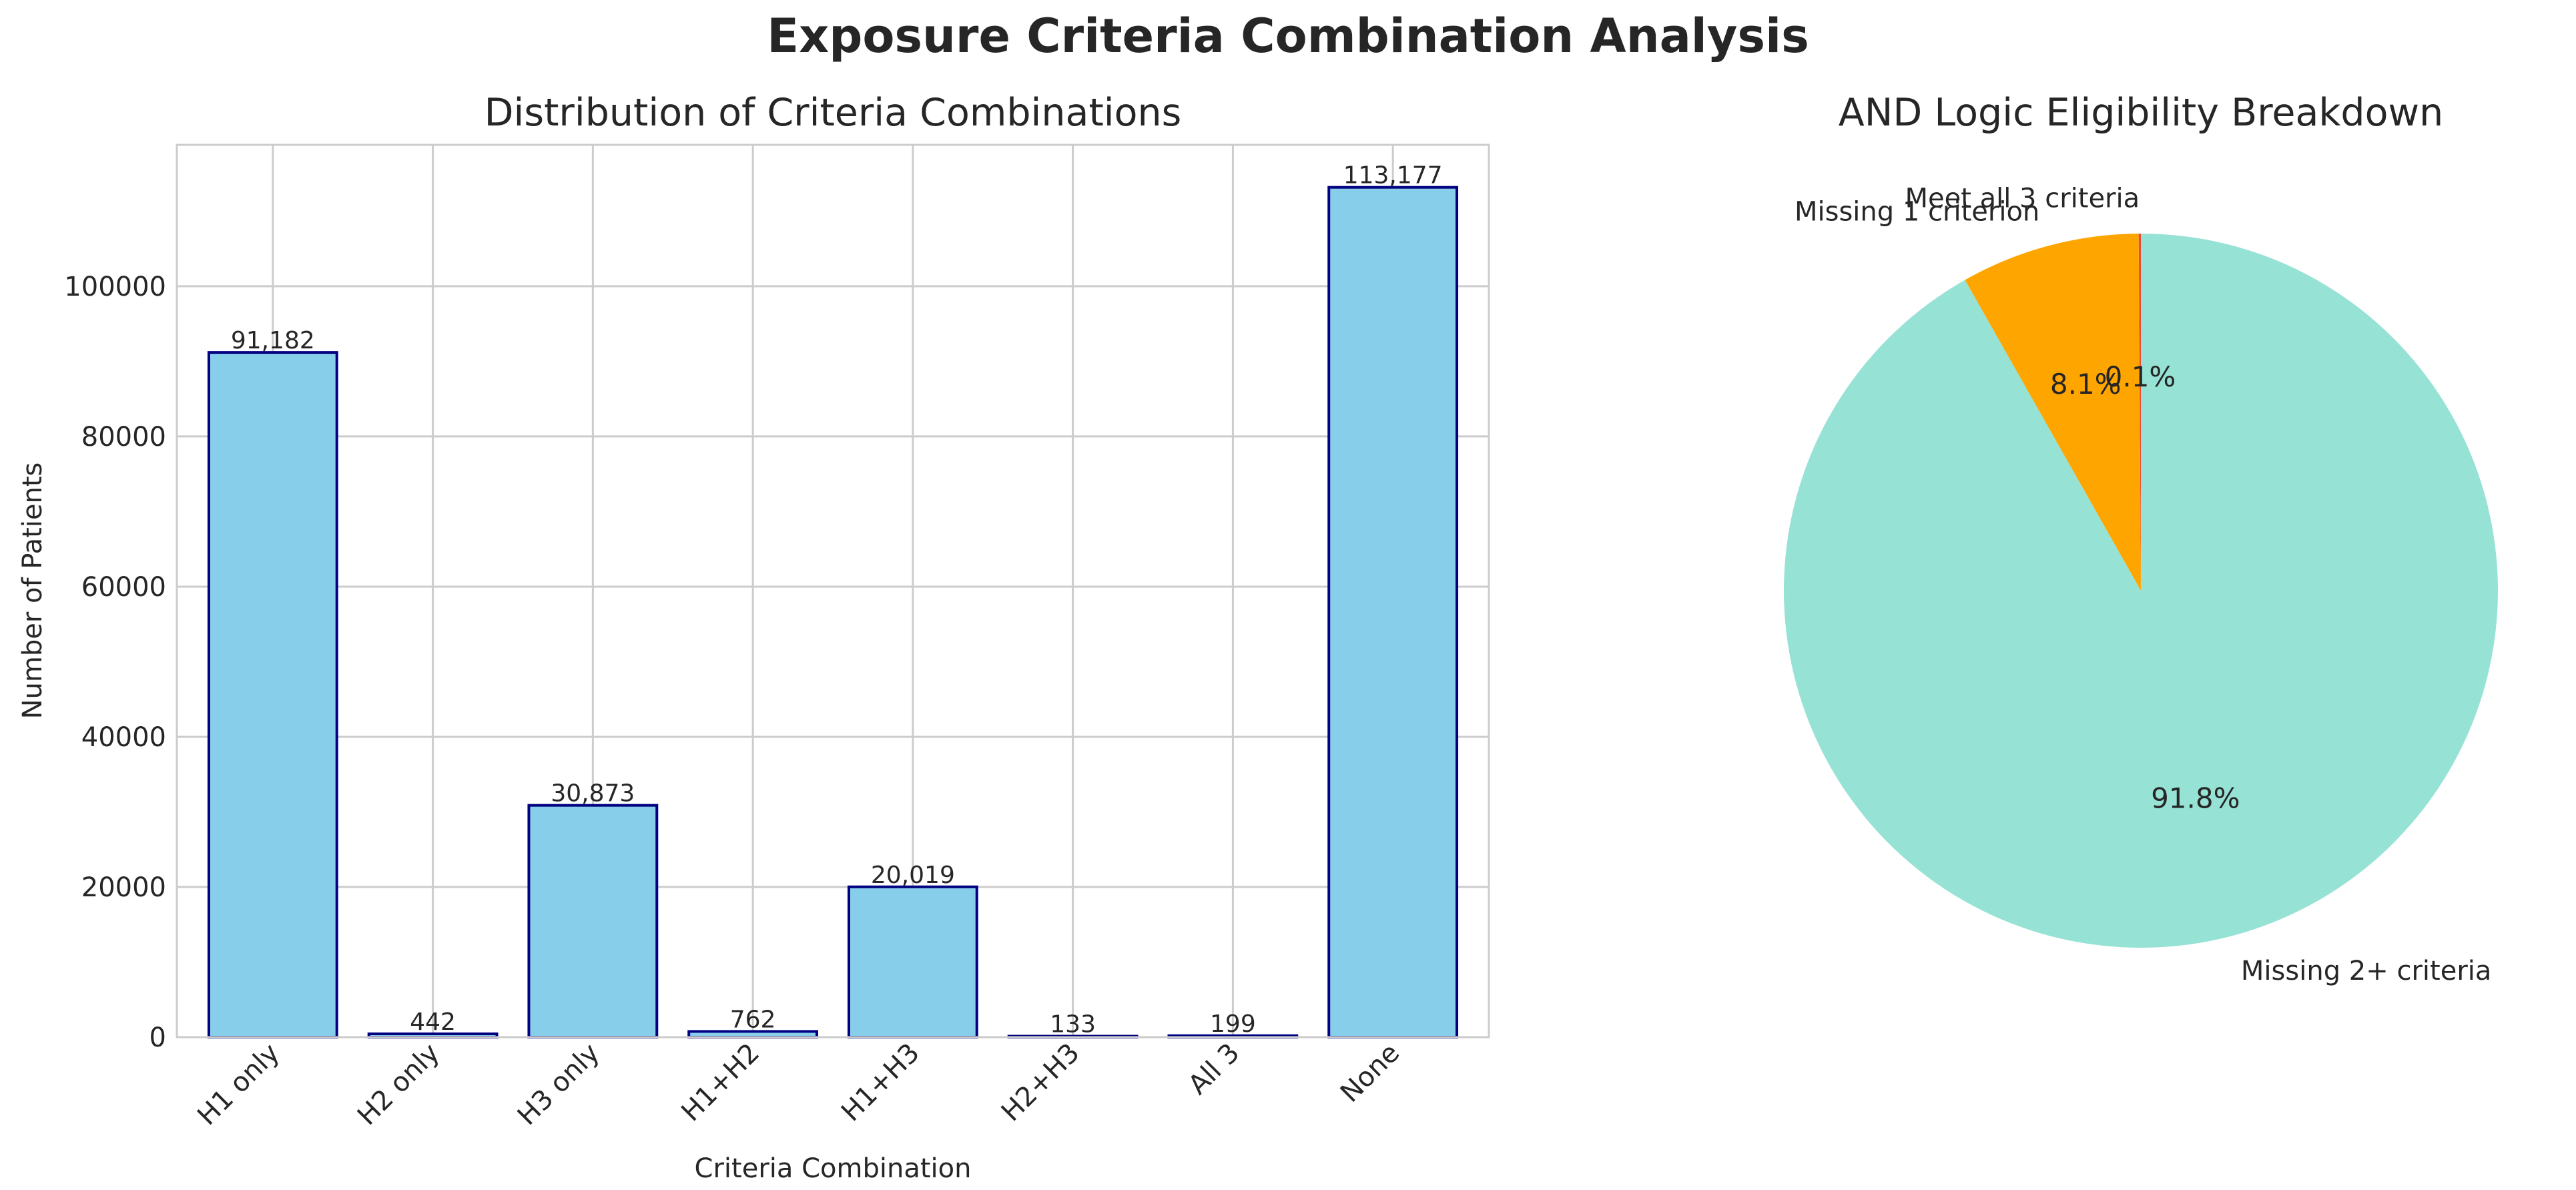 The height and width of the screenshot is (1190, 2576). I want to click on pie-slice-label: Meet all 3 criteria, so click(2022, 199).